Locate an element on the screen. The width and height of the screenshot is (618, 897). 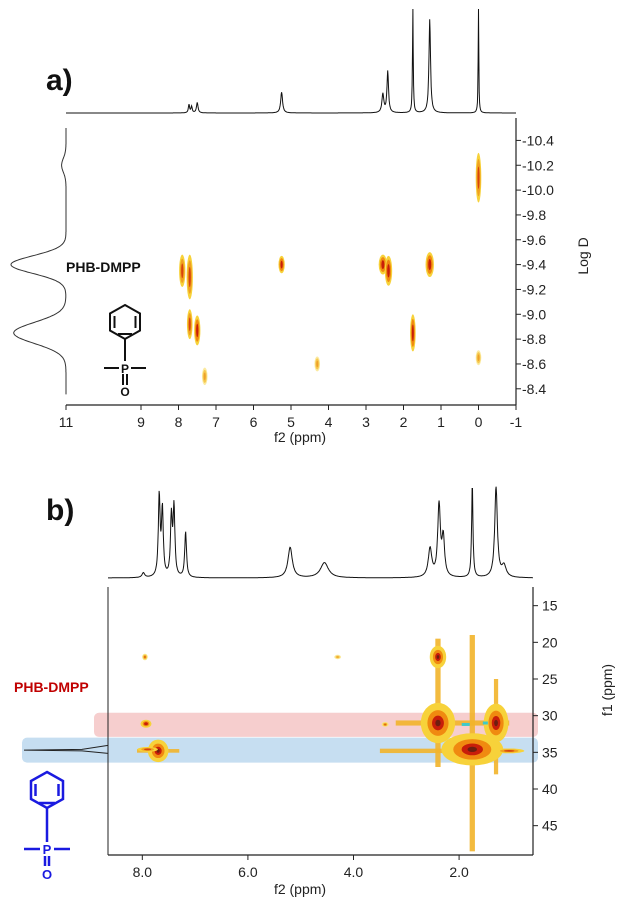
panel-a-label: a) is located at coordinates (59, 80).